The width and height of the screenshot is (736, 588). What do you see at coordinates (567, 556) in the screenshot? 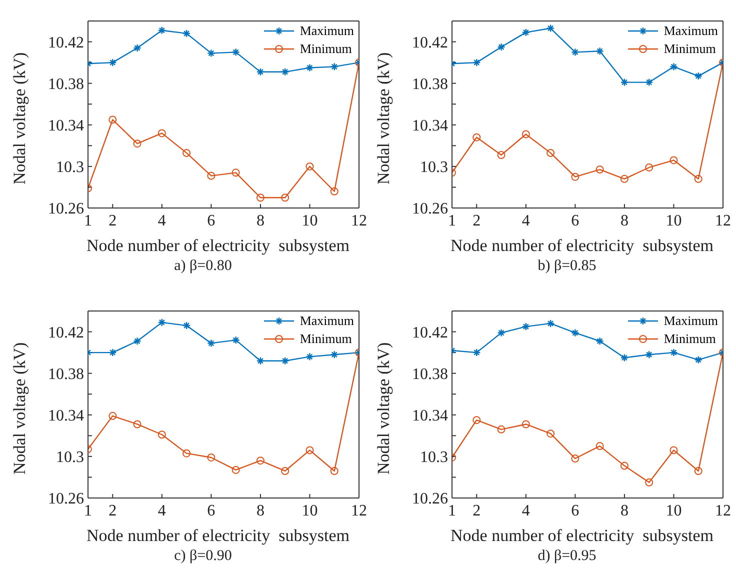
I see `text: d) β=0.95` at bounding box center [567, 556].